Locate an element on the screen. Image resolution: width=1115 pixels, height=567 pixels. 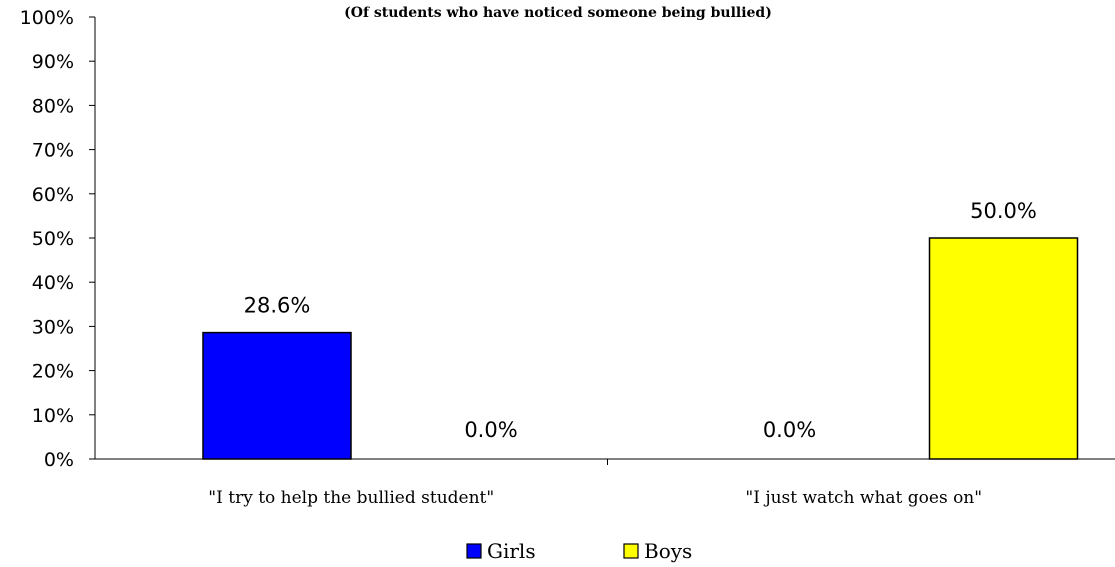
data-label: 50.0% is located at coordinates (1003, 211).